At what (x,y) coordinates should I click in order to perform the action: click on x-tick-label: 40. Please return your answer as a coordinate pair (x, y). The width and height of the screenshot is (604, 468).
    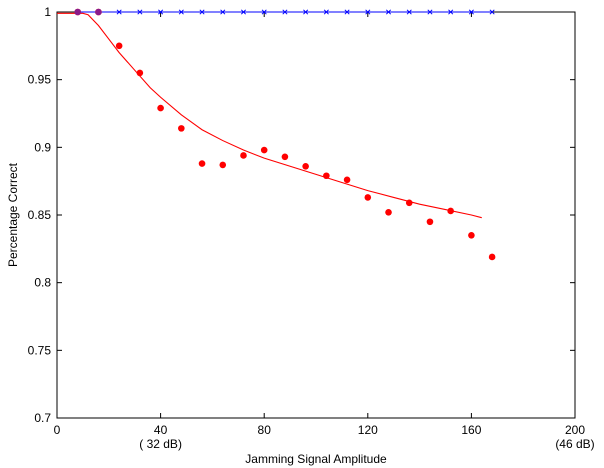
    Looking at the image, I should click on (161, 430).